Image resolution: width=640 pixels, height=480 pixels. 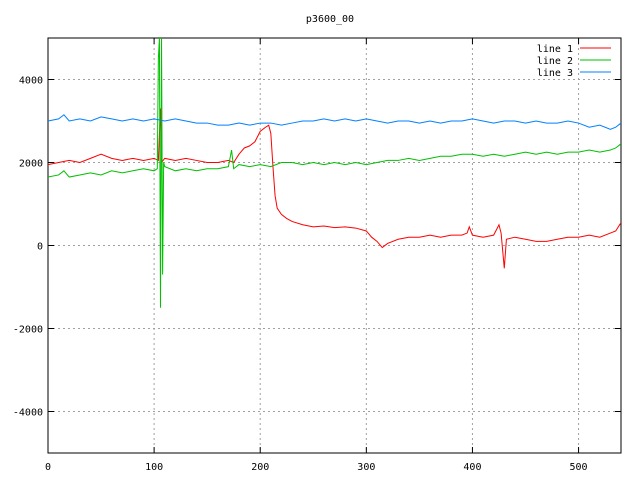 What do you see at coordinates (260, 467) in the screenshot?
I see `x-tick-label: 200` at bounding box center [260, 467].